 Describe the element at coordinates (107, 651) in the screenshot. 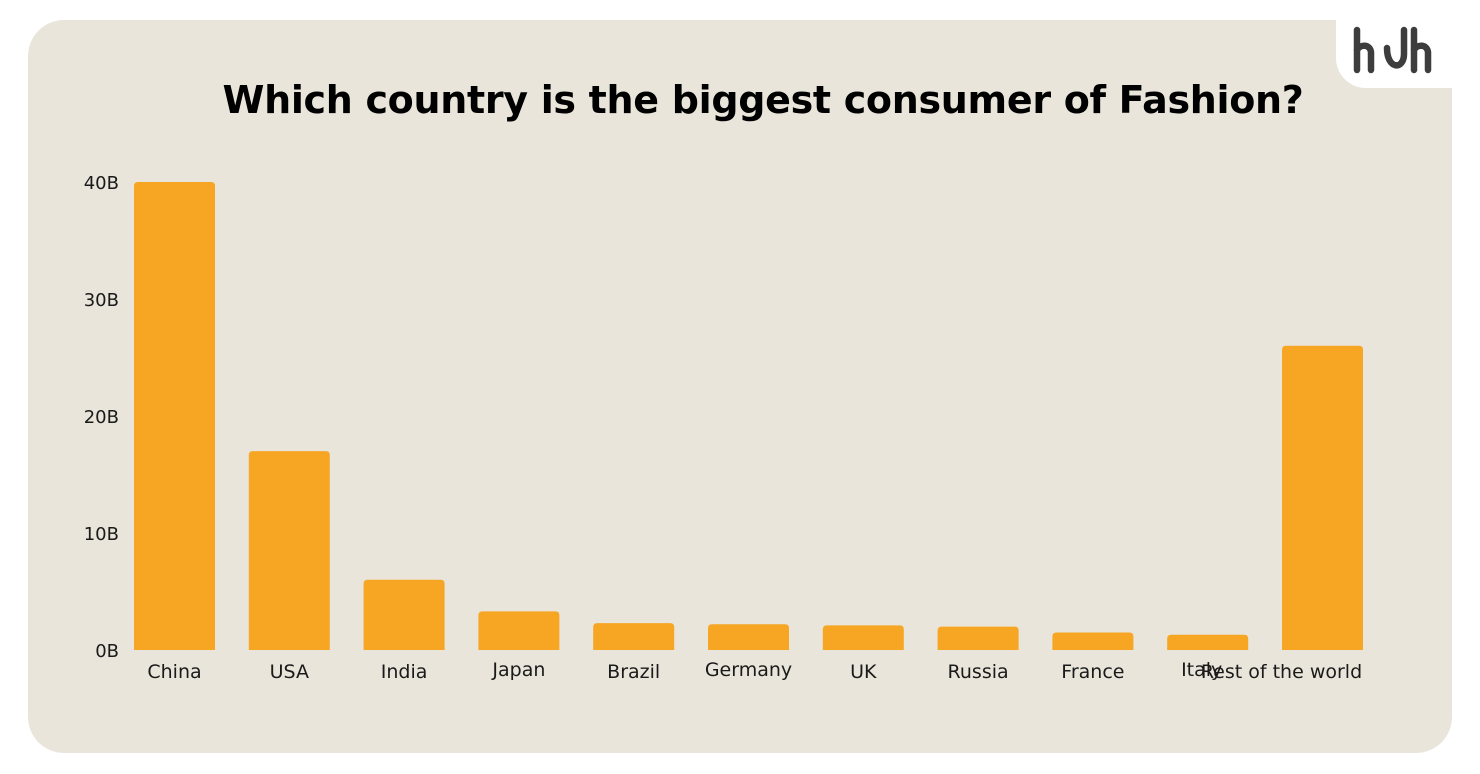

I see `y-tick-label: 0B` at that location.